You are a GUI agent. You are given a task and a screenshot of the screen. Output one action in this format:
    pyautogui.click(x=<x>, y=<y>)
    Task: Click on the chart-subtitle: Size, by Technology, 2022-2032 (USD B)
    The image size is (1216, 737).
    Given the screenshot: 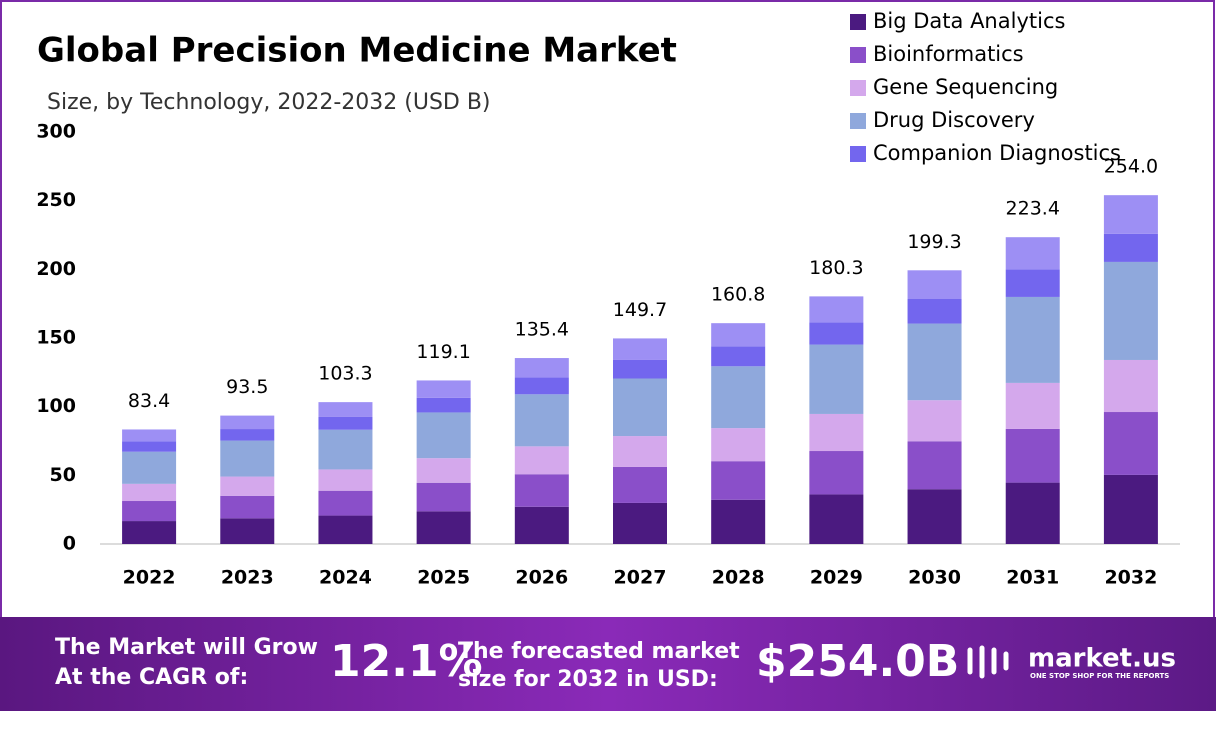 What is the action you would take?
    pyautogui.click(x=269, y=102)
    